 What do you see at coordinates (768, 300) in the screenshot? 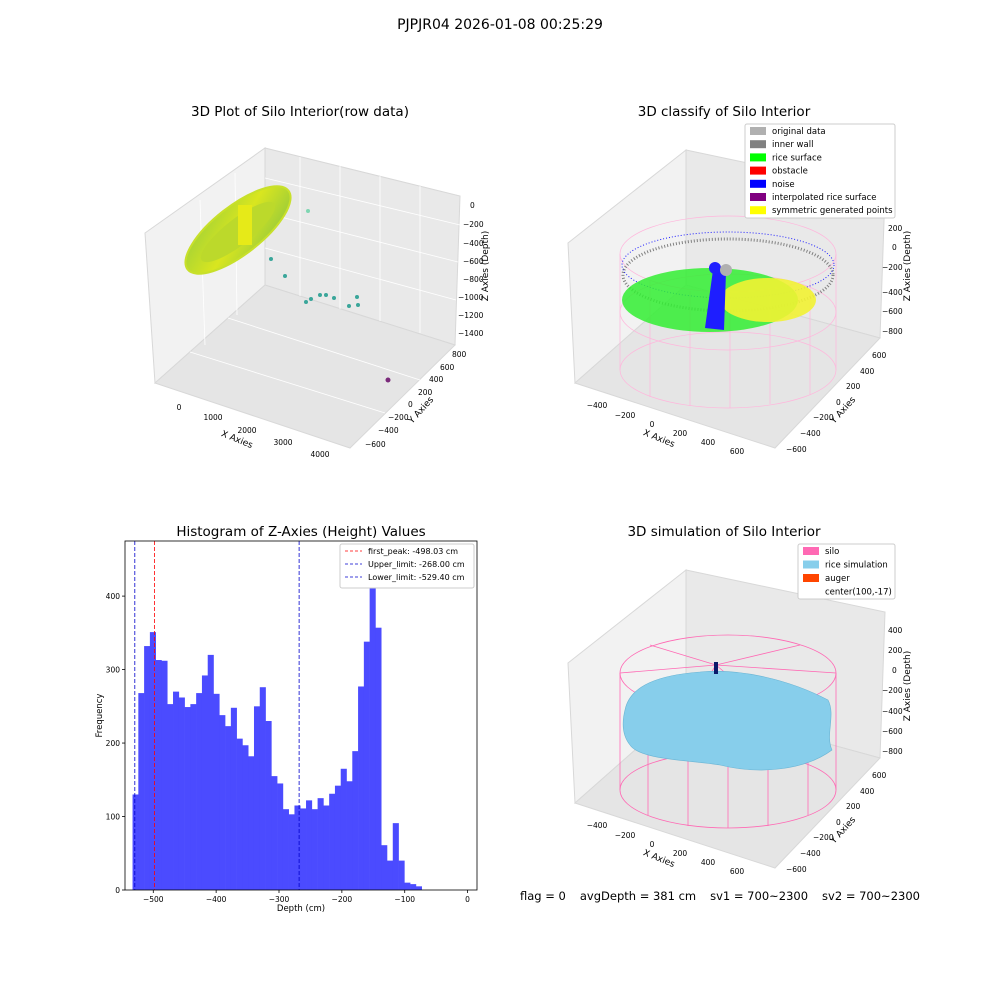
I see `classify-symmetric-points` at bounding box center [768, 300].